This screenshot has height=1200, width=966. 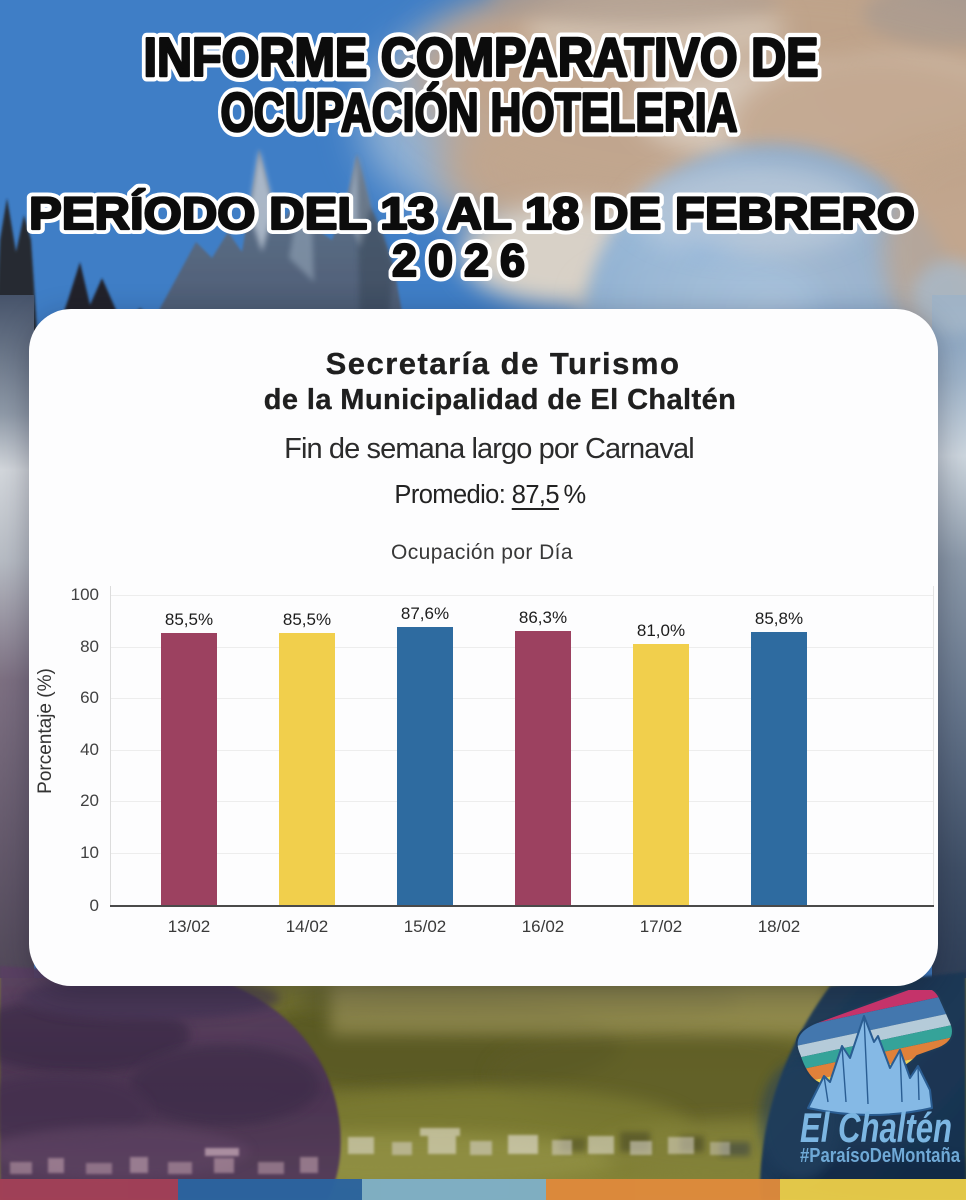 I want to click on svg-text: 2026, so click(x=464, y=260).